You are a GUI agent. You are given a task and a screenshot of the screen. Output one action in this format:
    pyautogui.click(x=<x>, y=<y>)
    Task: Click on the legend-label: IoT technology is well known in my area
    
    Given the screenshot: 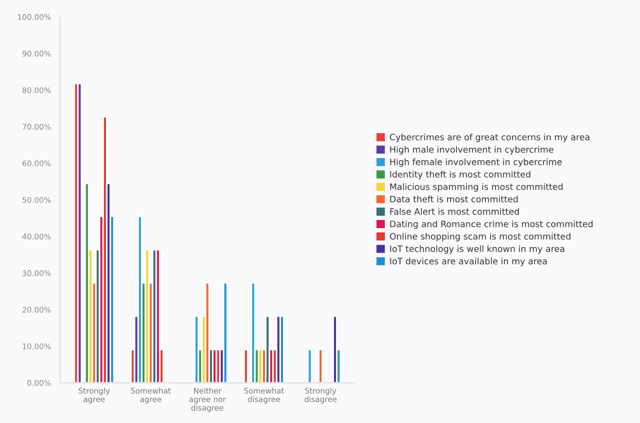 What is the action you would take?
    pyautogui.click(x=477, y=249)
    